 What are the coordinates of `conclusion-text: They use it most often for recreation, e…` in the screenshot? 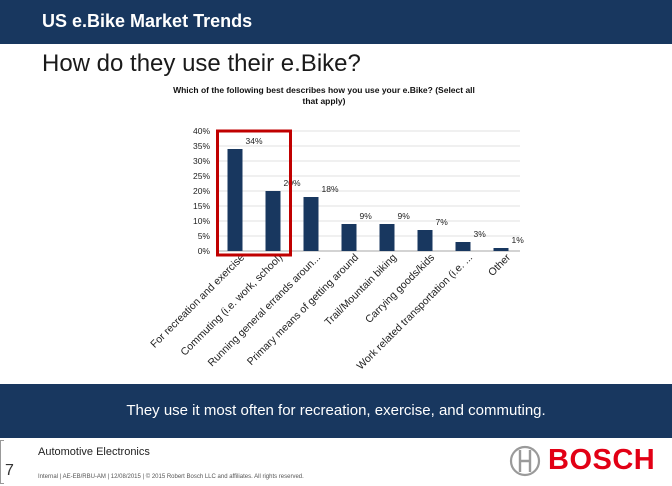 It's located at (336, 410).